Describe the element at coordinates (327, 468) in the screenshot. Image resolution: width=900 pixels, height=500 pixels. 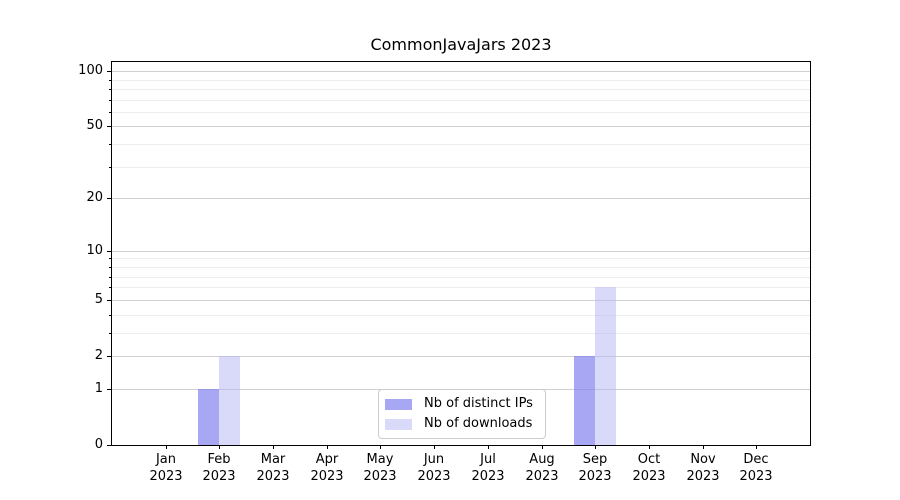
I see `x-tick-label-apr-2023: Apr 2023` at that location.